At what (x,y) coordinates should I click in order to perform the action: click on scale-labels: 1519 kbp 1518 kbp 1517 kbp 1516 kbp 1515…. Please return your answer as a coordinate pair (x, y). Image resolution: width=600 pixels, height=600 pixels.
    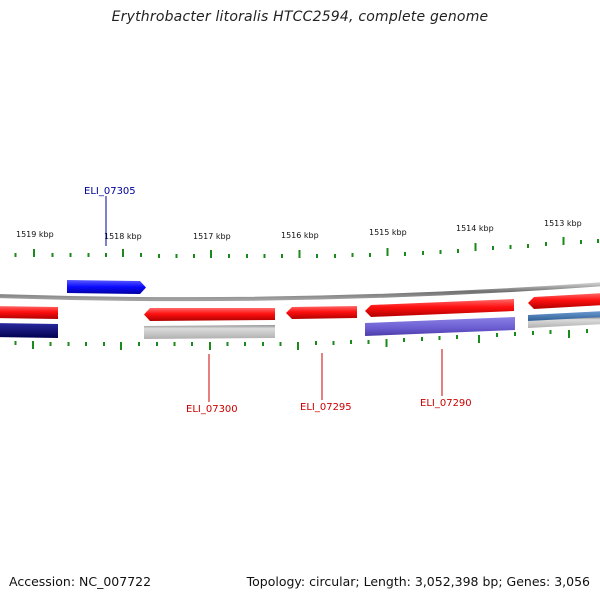
    Looking at the image, I should click on (299, 230).